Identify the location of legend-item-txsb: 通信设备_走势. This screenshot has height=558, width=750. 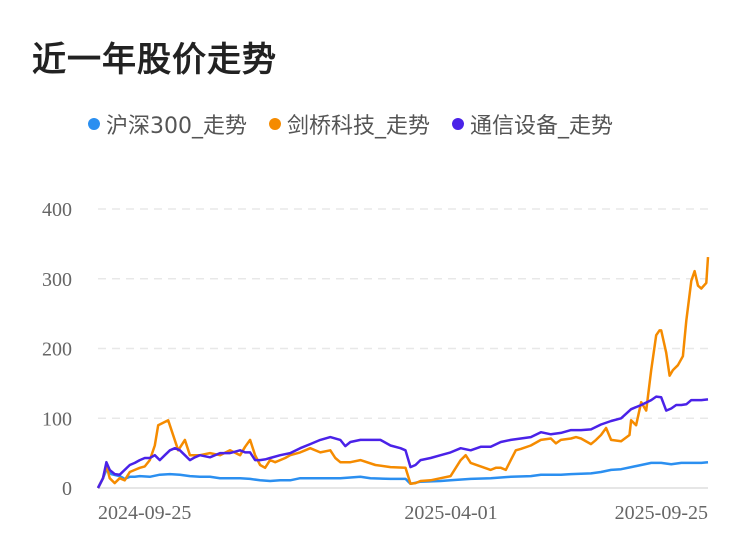
(532, 124).